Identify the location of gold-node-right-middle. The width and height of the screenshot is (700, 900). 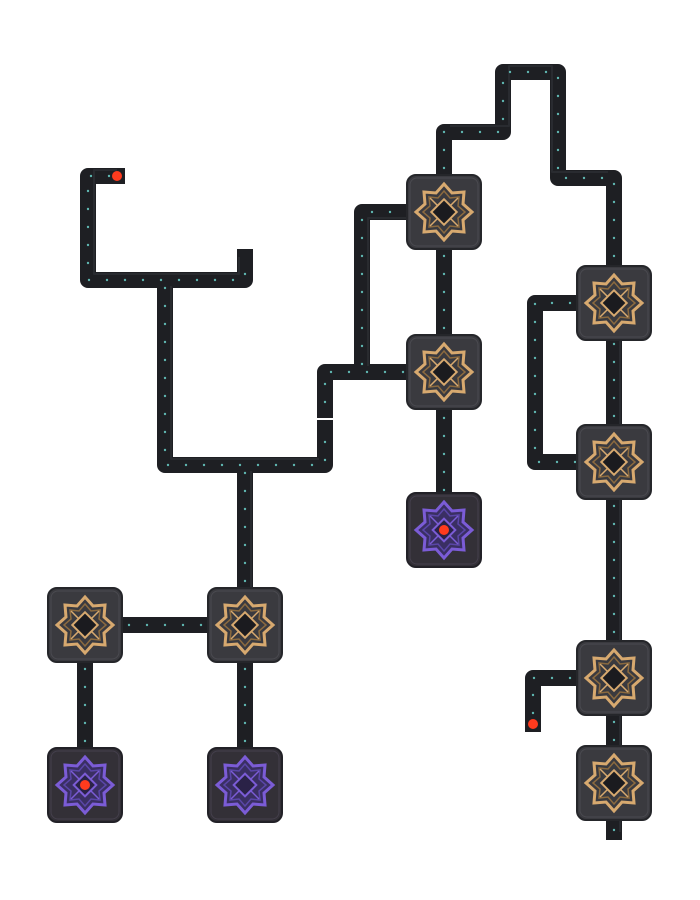
(614, 462).